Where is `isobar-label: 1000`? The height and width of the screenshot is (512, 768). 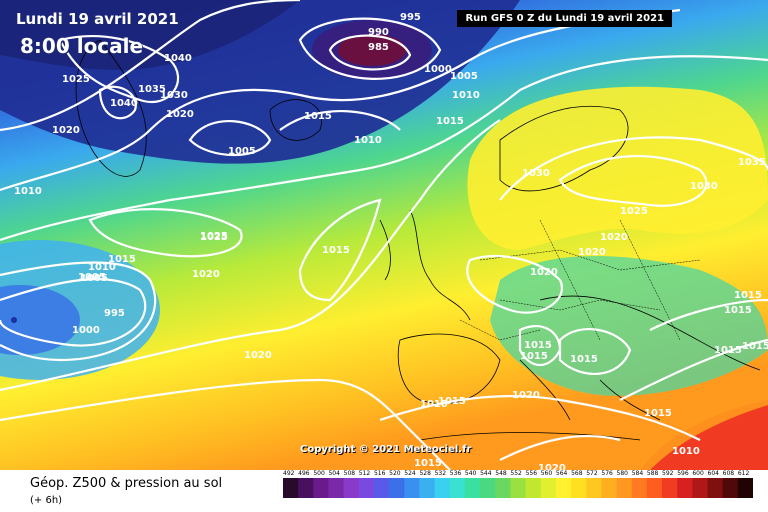
isobar-label: 1000 is located at coordinates (438, 69).